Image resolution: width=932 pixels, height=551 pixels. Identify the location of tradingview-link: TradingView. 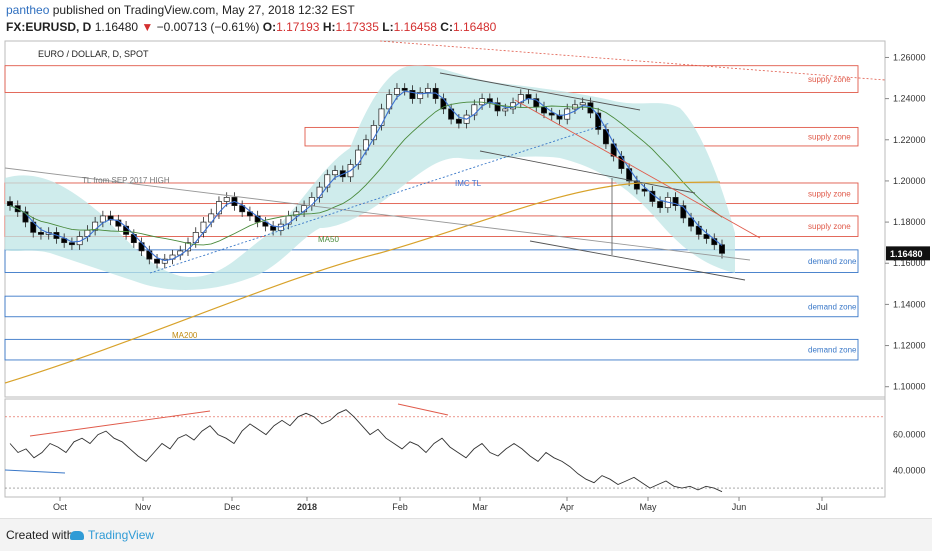
(112, 535).